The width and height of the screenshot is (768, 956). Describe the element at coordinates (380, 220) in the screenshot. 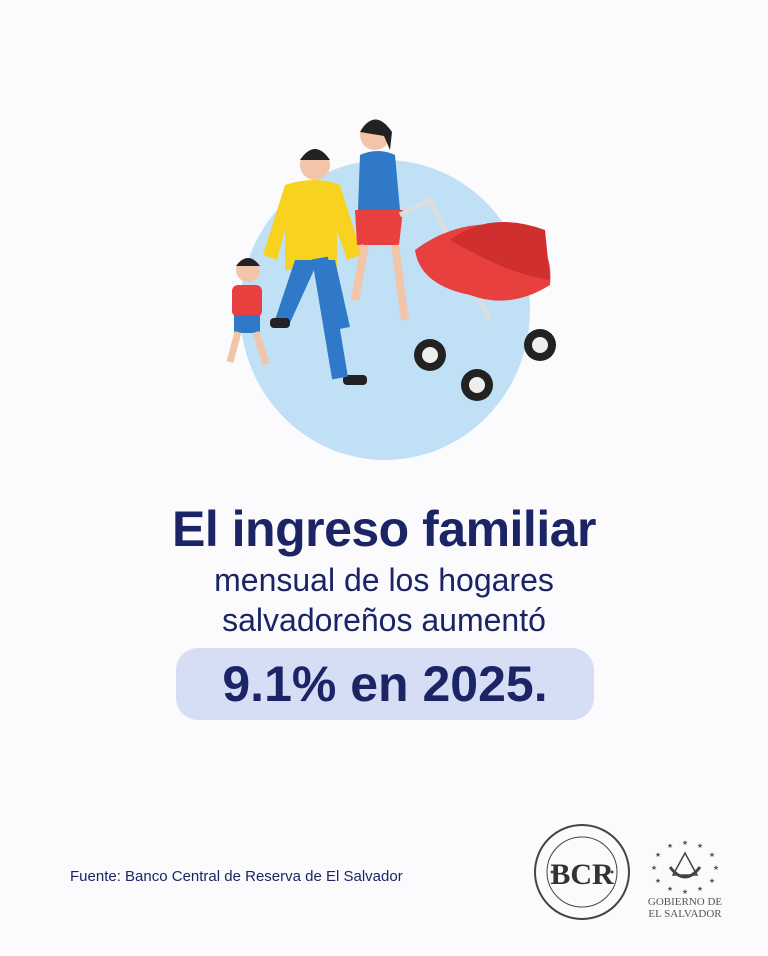

I see `mother-figure` at that location.